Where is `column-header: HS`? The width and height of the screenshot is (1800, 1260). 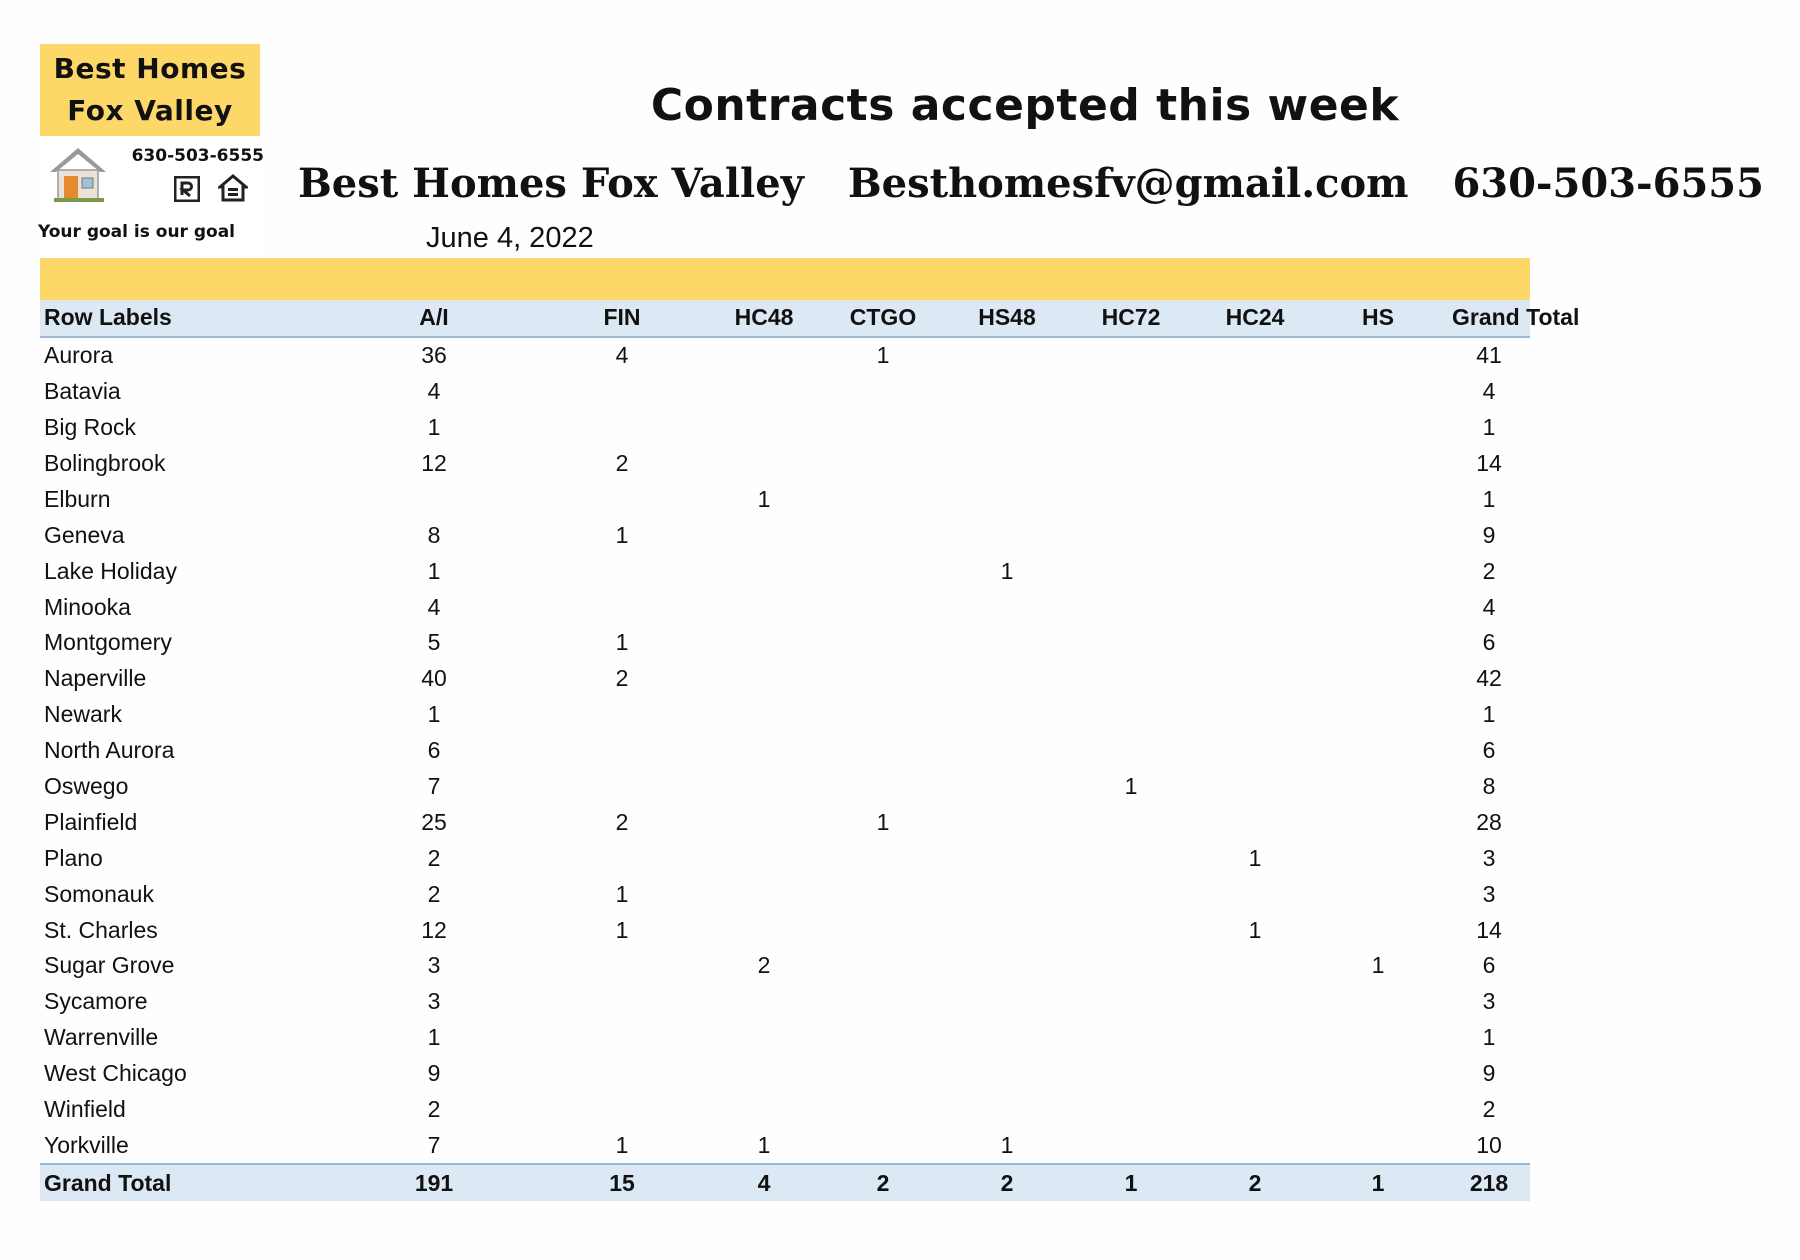 column-header: HS is located at coordinates (1378, 317).